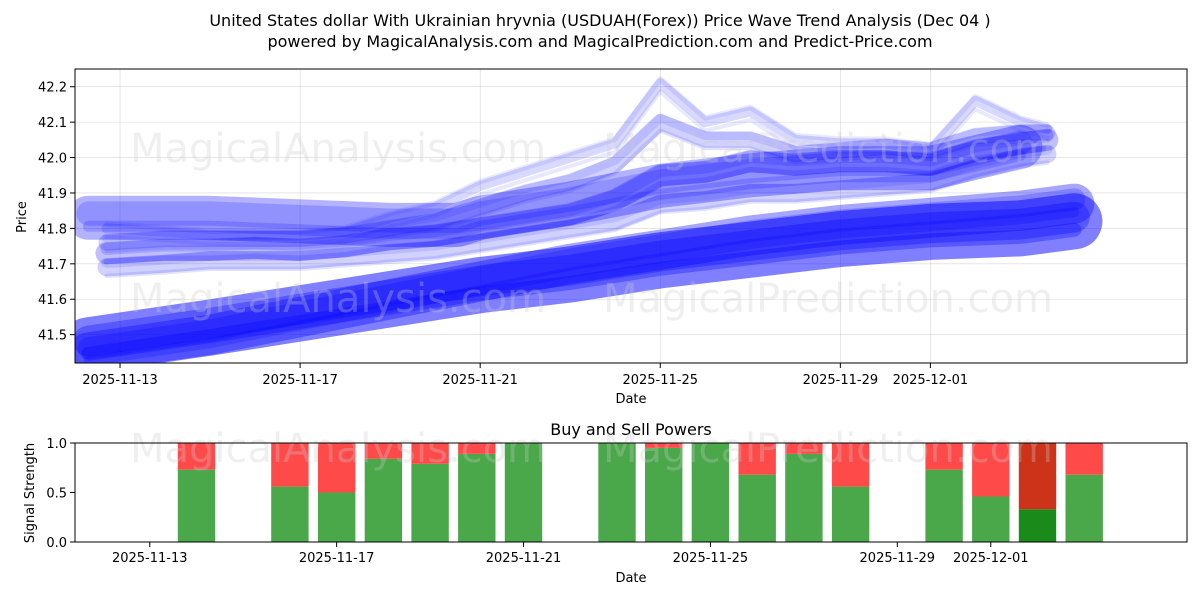  What do you see at coordinates (52, 265) in the screenshot?
I see `price-y-tick-label: 41.7` at bounding box center [52, 265].